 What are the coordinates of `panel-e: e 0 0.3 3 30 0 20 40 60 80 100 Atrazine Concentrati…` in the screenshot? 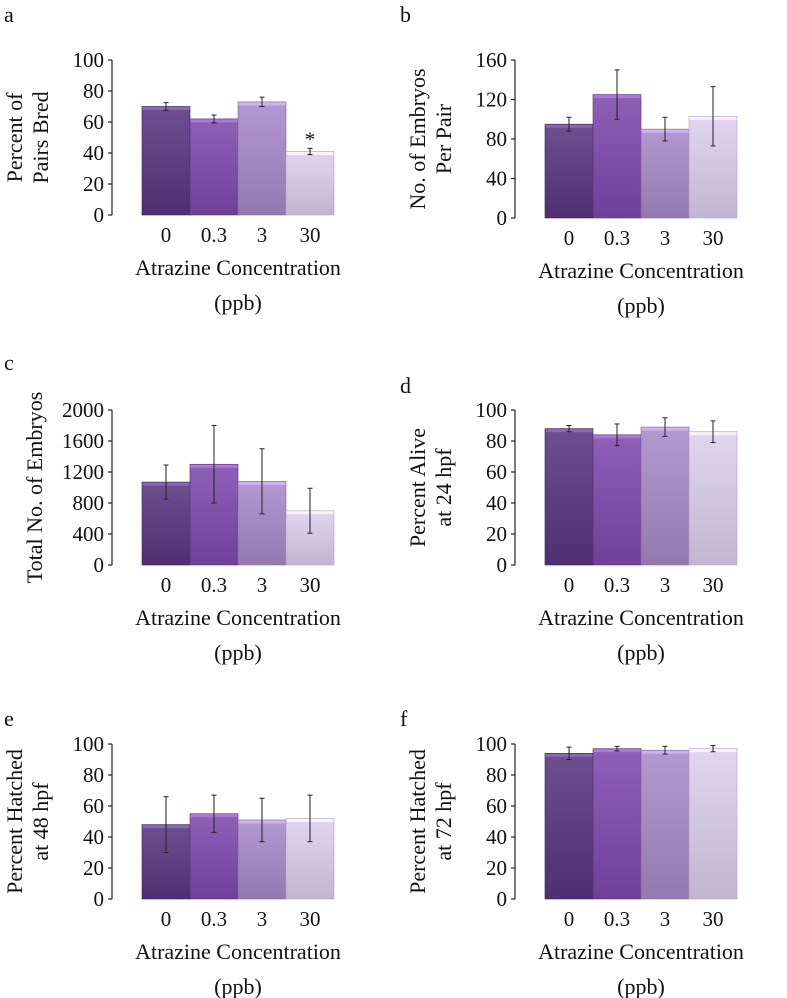 It's located at (171, 852).